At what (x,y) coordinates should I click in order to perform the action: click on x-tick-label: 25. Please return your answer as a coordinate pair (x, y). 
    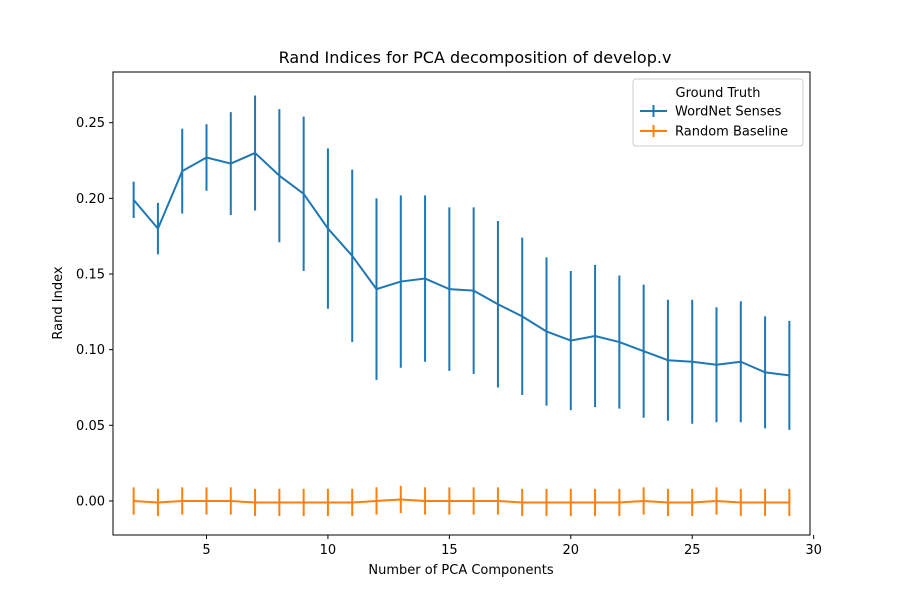
    Looking at the image, I should click on (692, 550).